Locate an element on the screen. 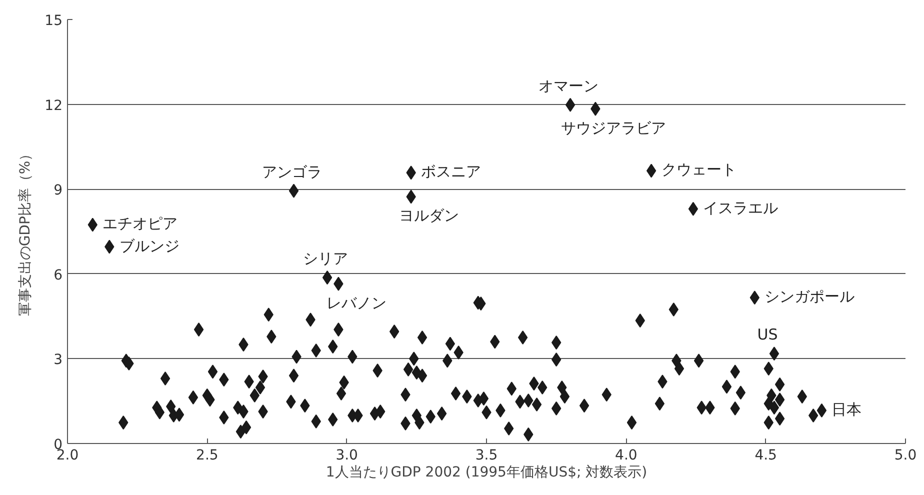 Image resolution: width=924 pixels, height=495 pixels. annotation: エチオピア is located at coordinates (140, 223).